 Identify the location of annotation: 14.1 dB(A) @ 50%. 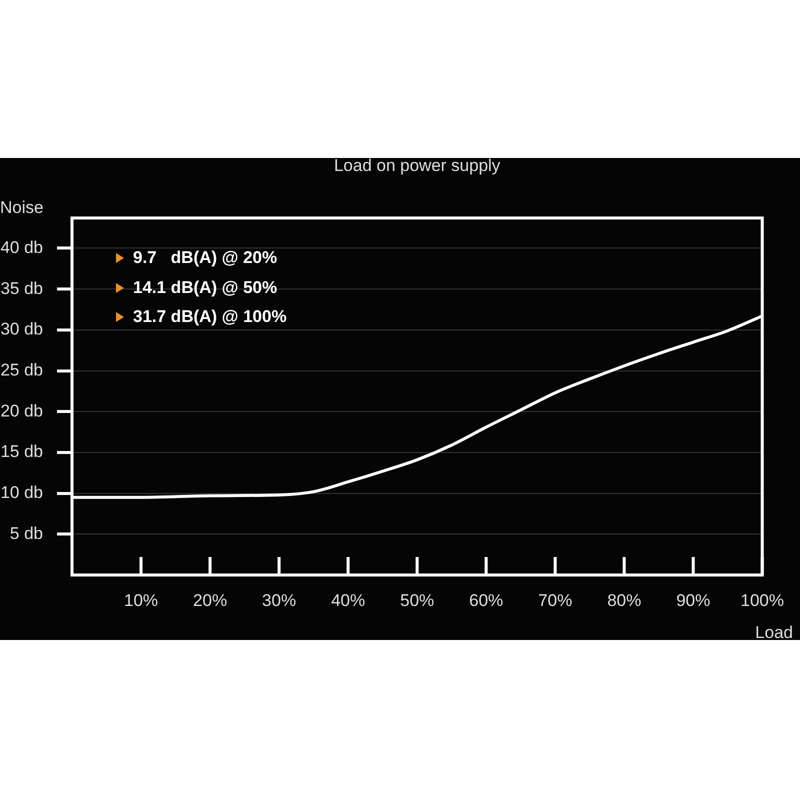
(205, 288).